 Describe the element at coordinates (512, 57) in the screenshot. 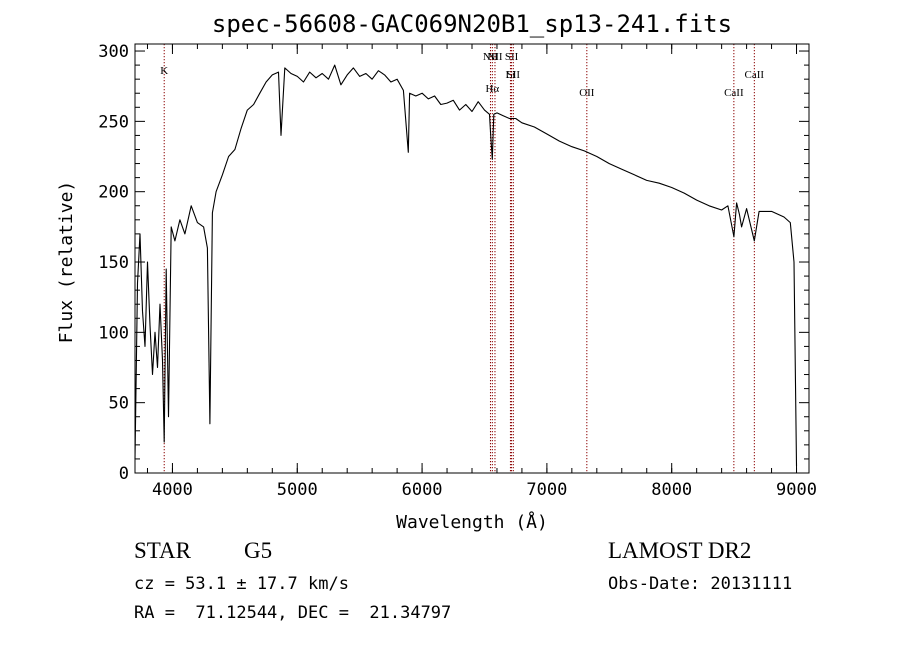

I see `spectral-line-label: SII` at that location.